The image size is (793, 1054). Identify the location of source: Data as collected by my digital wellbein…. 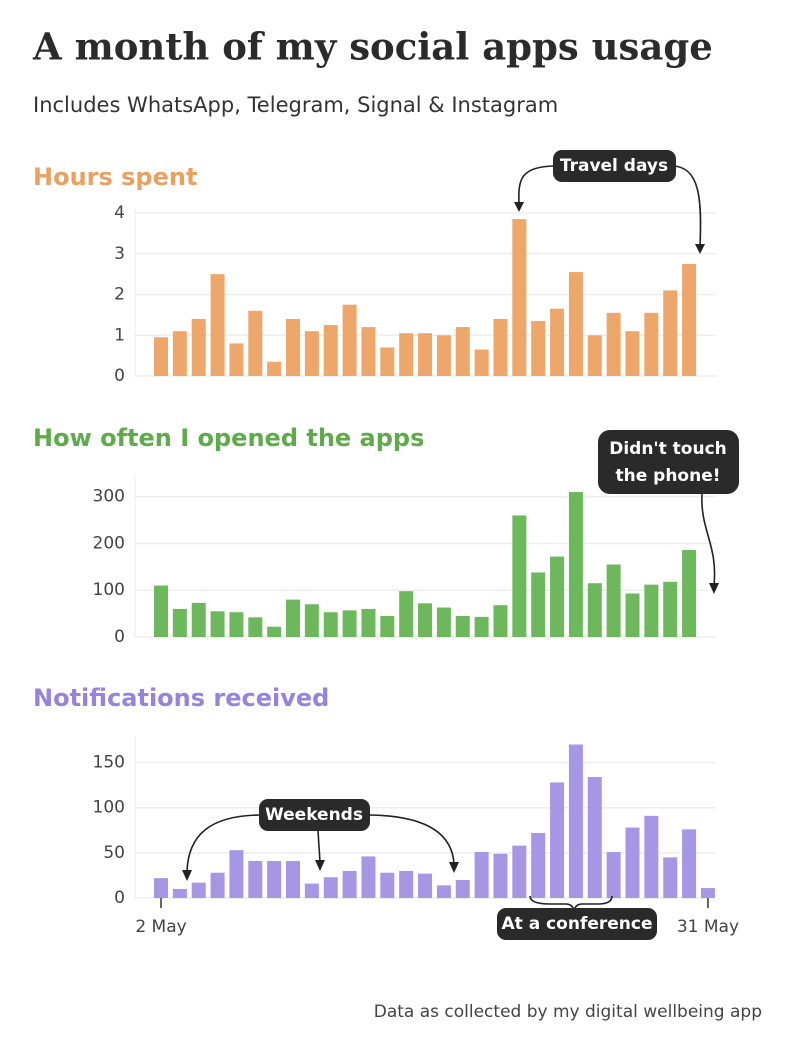
(568, 1012).